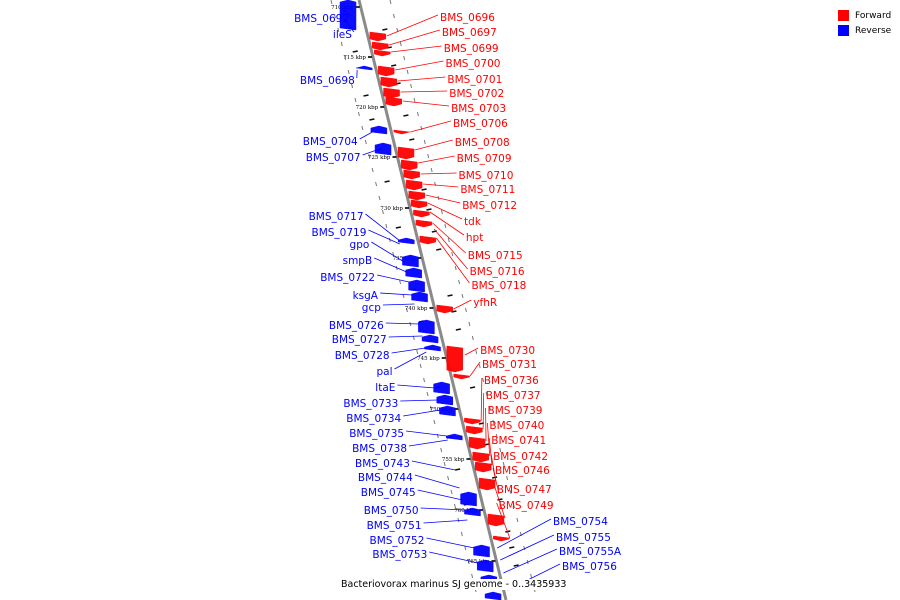 The width and height of the screenshot is (900, 600). Describe the element at coordinates (385, 478) in the screenshot. I see `reverse-gene-label: BMS_0744` at that location.